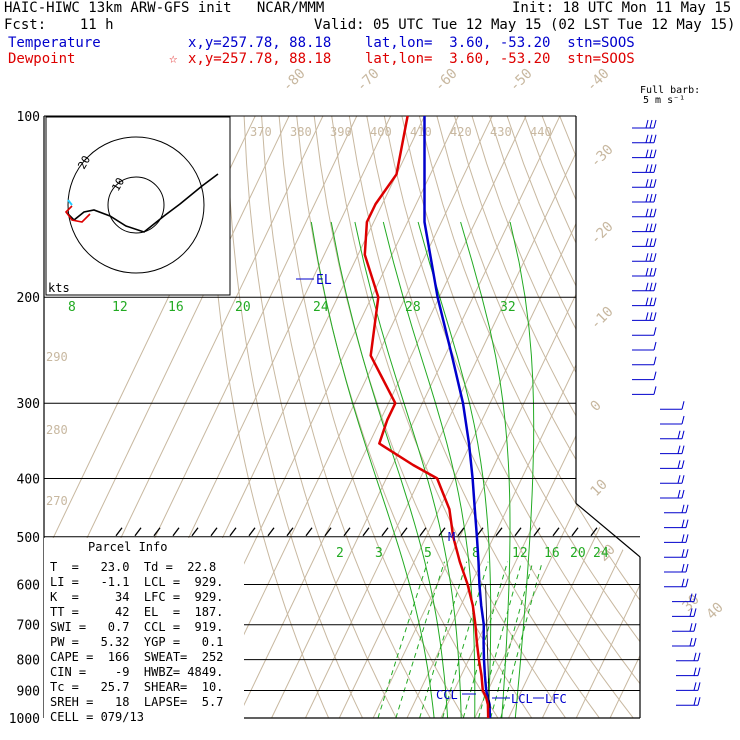 This screenshot has height=740, width=740. Describe the element at coordinates (461, 132) in the screenshot. I see `theta-e-label: 420` at that location.